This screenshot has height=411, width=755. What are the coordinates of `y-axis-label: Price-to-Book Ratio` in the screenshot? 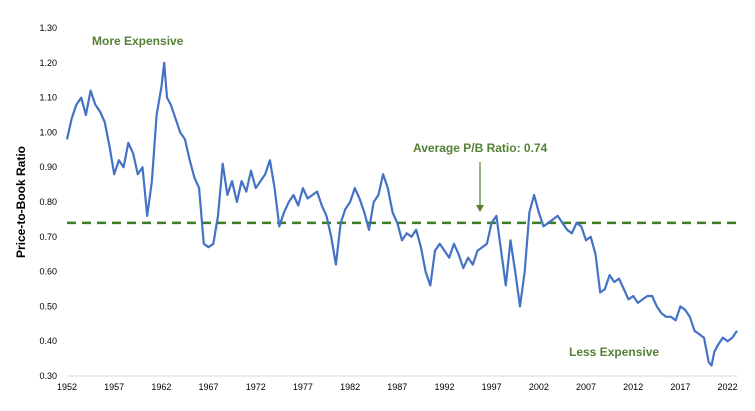 It's located at (21, 202).